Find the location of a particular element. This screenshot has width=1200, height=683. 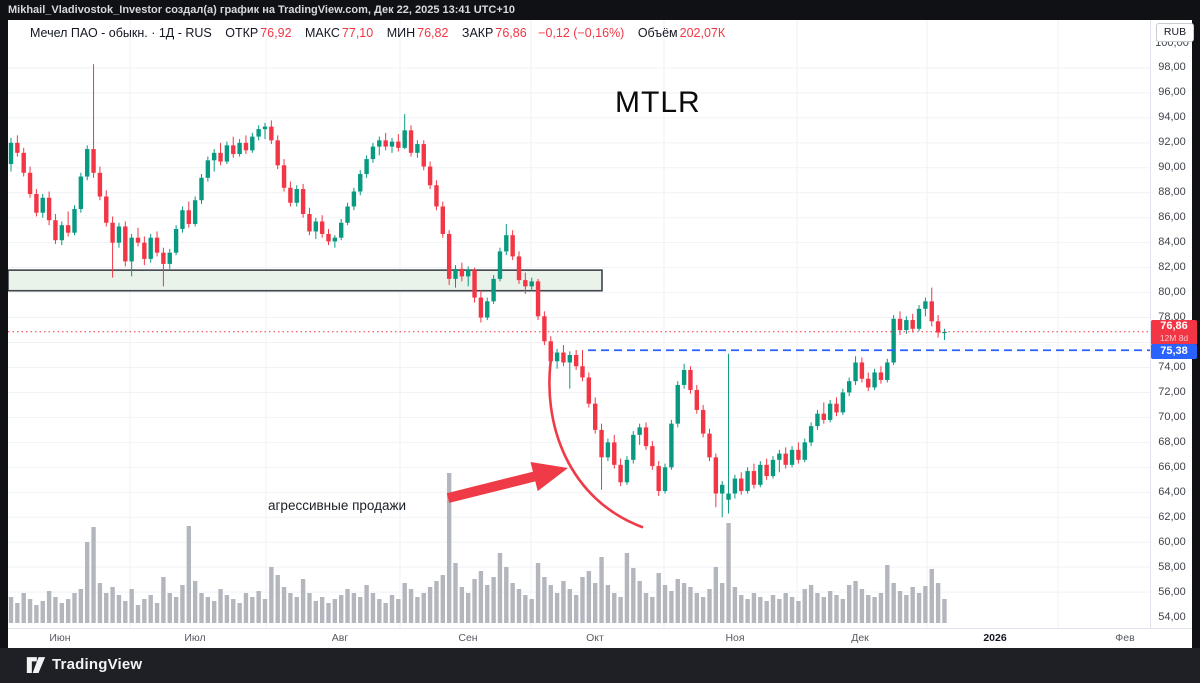

high-label: МАКС is located at coordinates (322, 33).